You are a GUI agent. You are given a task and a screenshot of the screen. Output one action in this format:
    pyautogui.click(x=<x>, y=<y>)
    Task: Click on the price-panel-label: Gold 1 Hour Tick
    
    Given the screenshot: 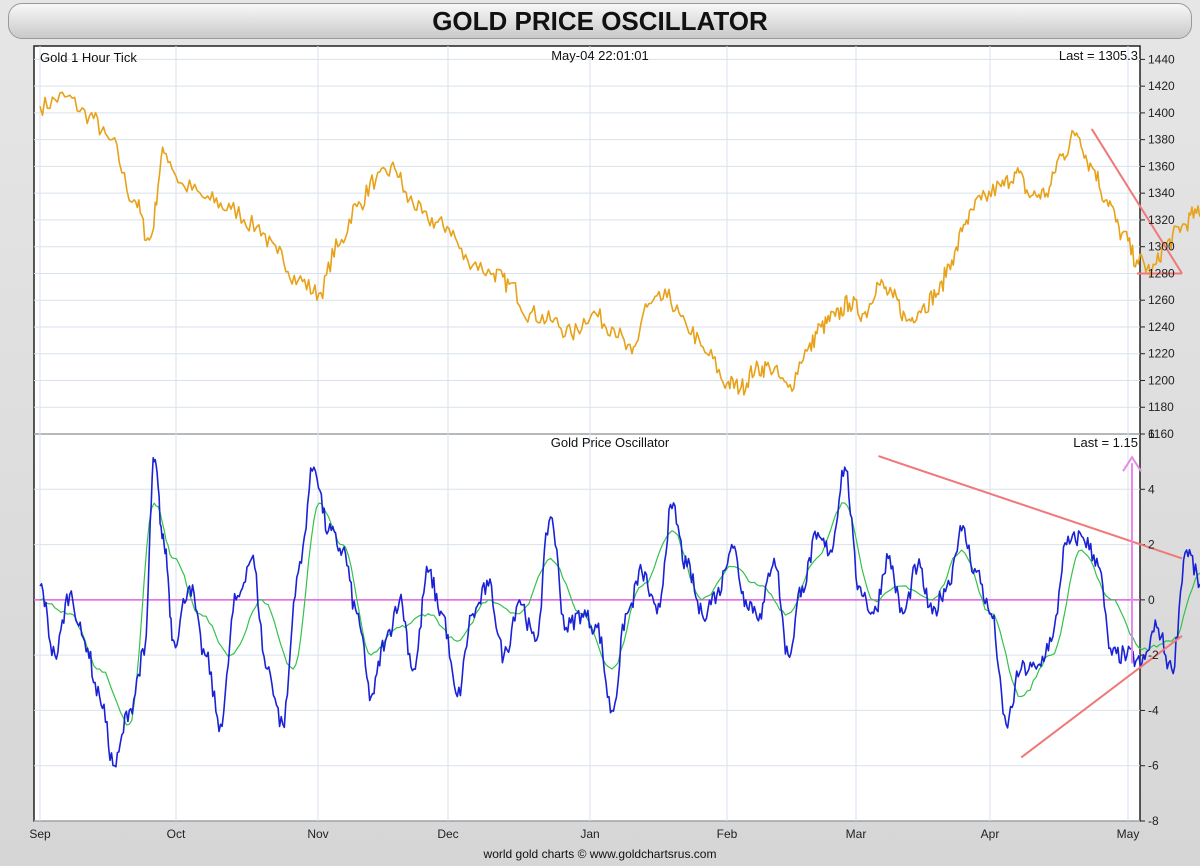 What is the action you would take?
    pyautogui.click(x=88, y=57)
    